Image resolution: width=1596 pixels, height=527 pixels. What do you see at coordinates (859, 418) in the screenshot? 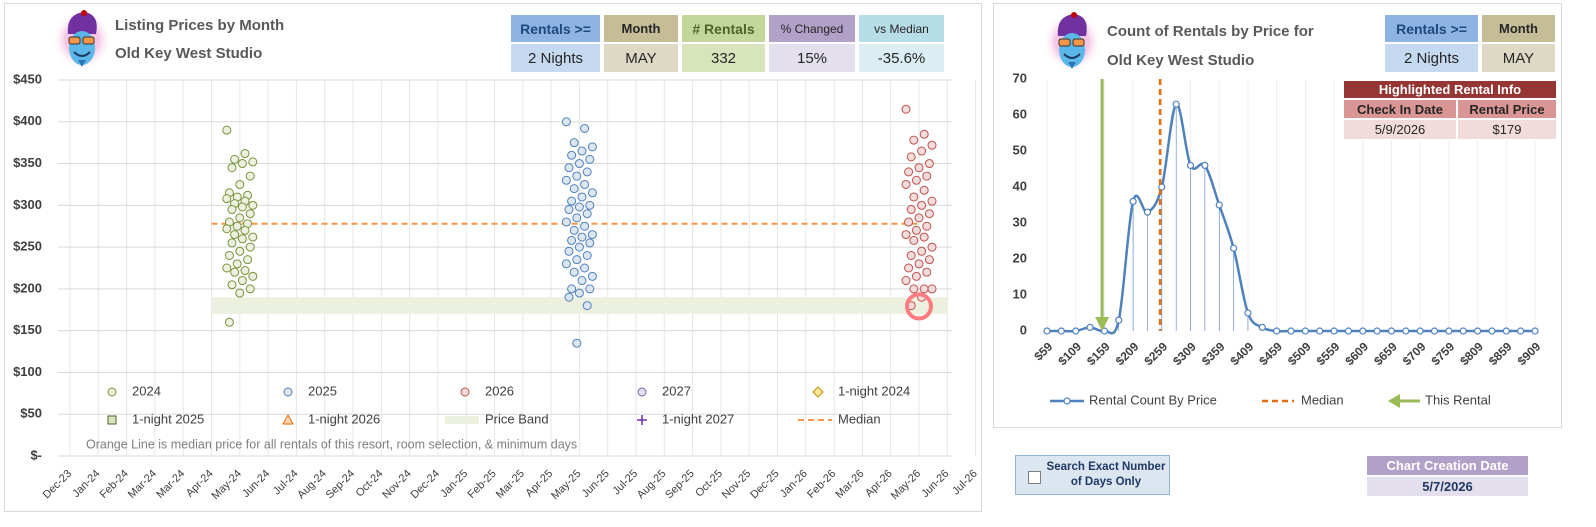
I see `legend-label: Median` at bounding box center [859, 418].